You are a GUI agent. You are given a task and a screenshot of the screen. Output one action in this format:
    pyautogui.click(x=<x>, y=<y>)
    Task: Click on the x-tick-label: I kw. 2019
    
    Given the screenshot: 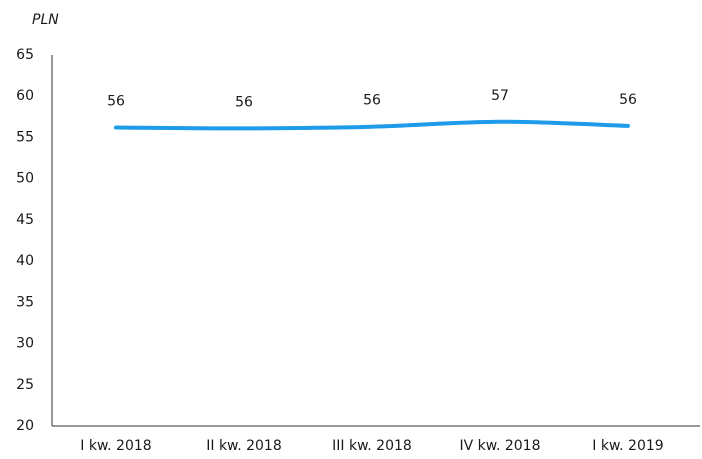 What is the action you would take?
    pyautogui.click(x=627, y=446)
    